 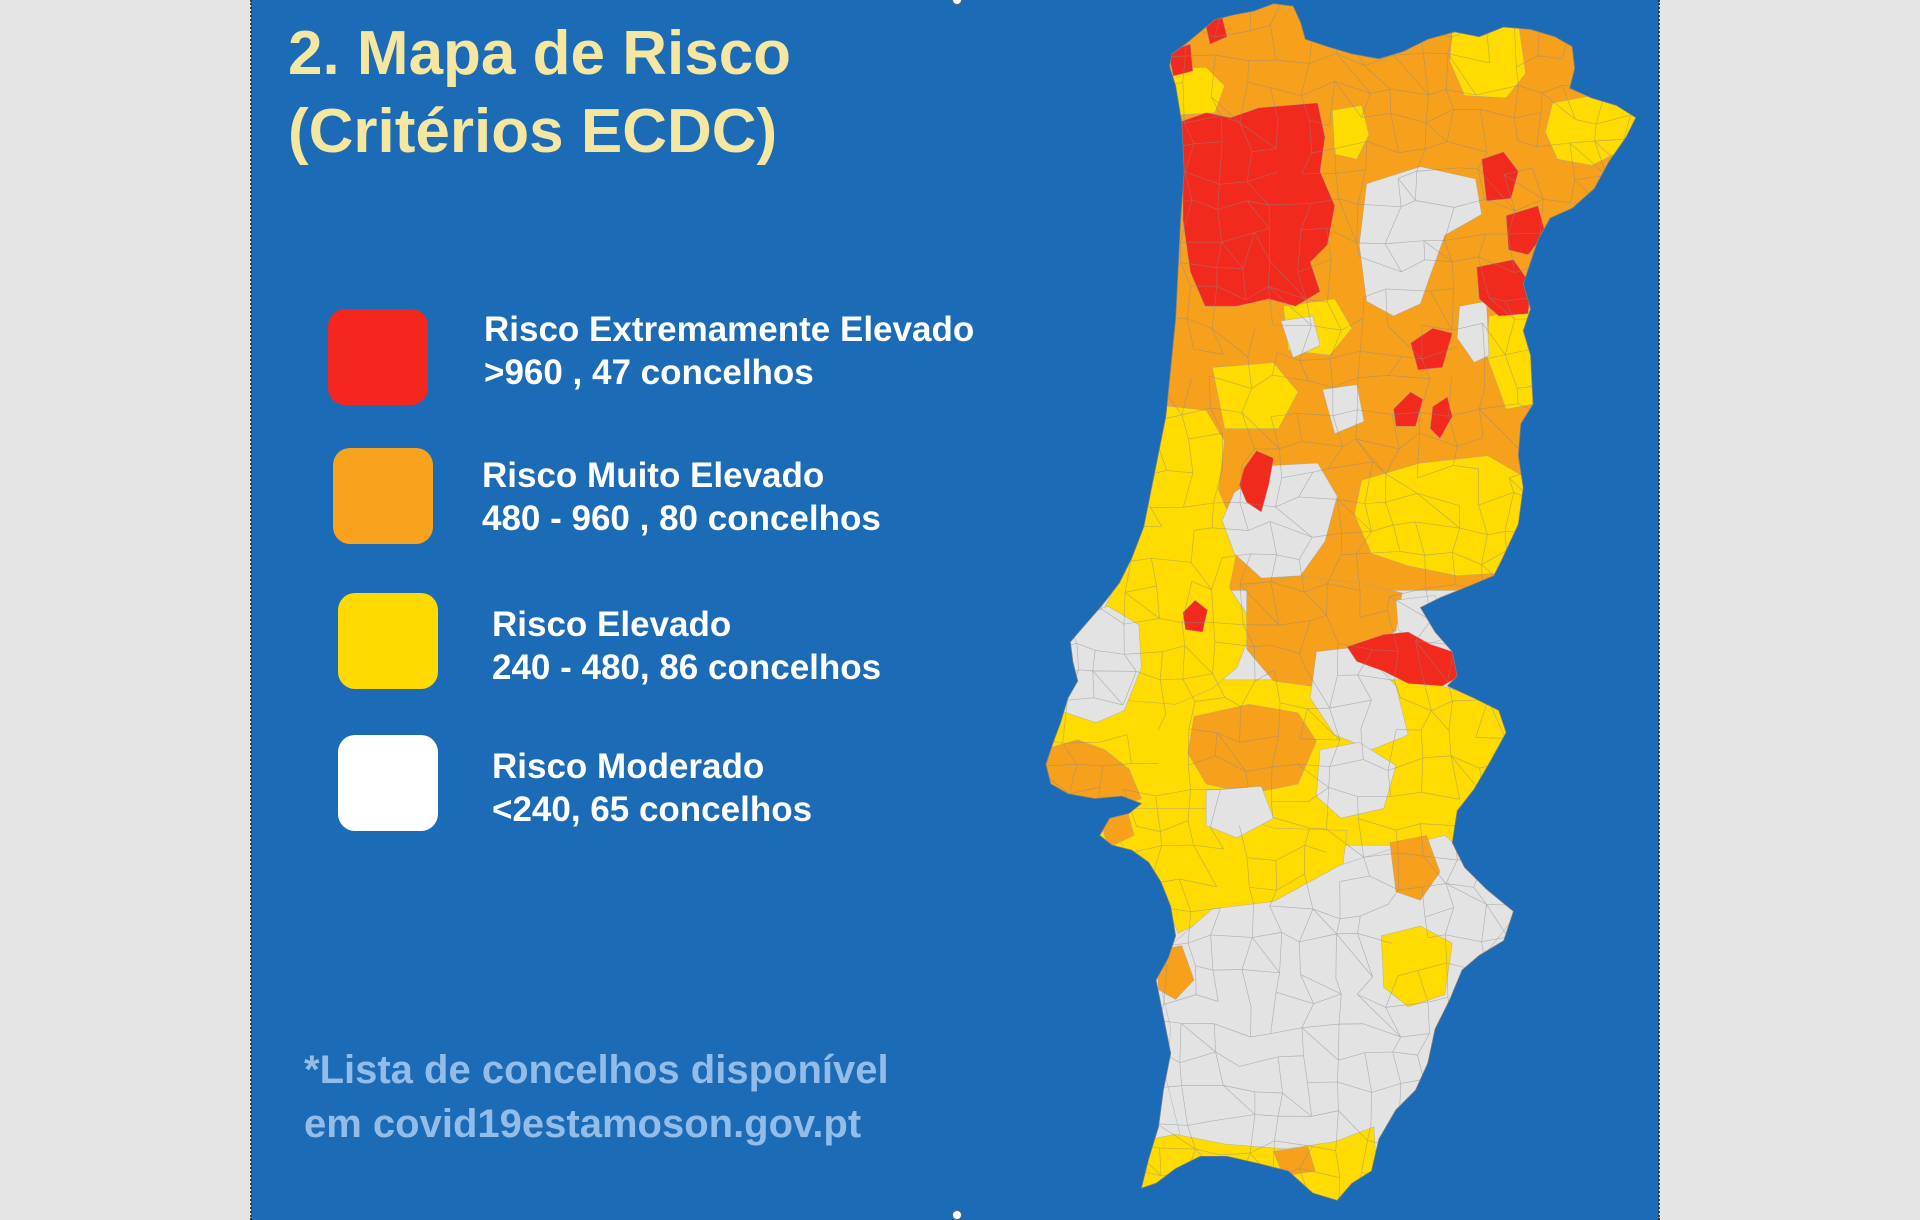 I want to click on legend-detail: >960 , 47 concelhos, so click(x=649, y=372).